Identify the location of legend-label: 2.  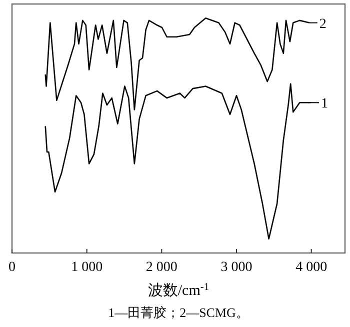
(322, 24).